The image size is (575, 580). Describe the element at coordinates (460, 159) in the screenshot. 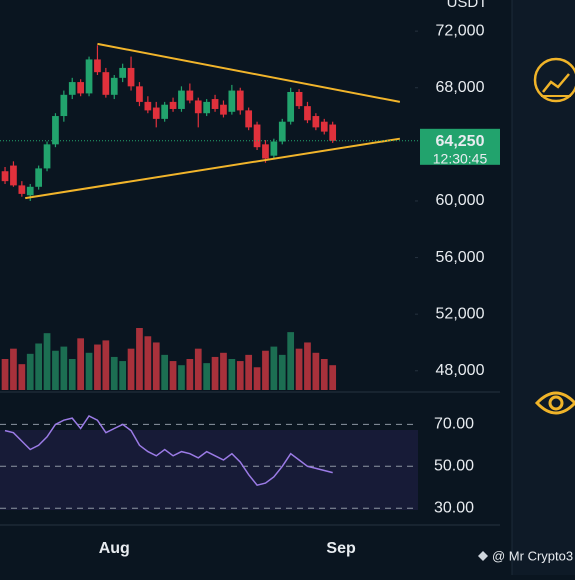

I see `countdown-label: 12:30:45` at that location.